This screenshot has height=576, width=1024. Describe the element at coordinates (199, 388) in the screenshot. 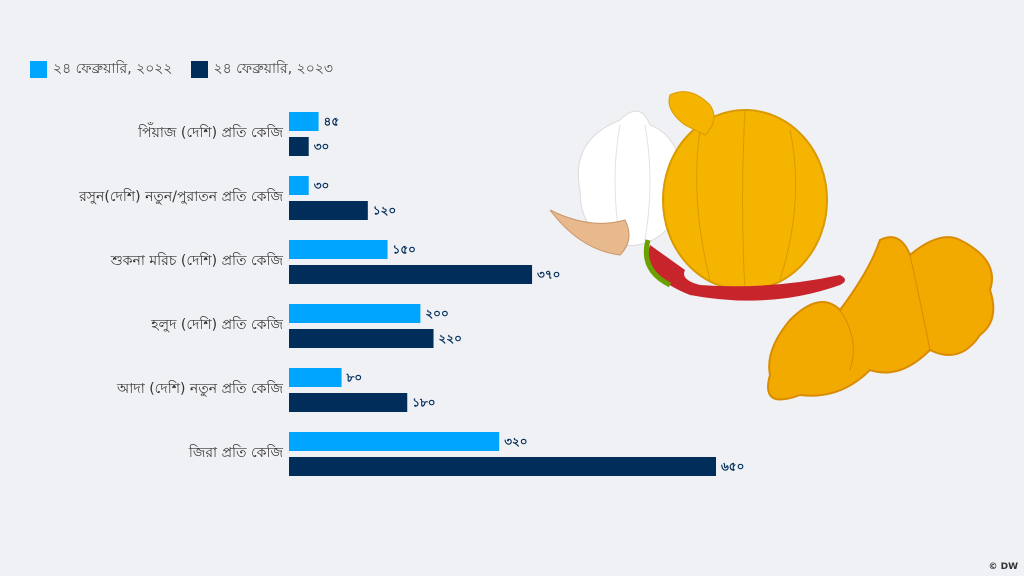

I see `category-label: আদা (দেশি) নতুন প্রতি কেজি` at that location.